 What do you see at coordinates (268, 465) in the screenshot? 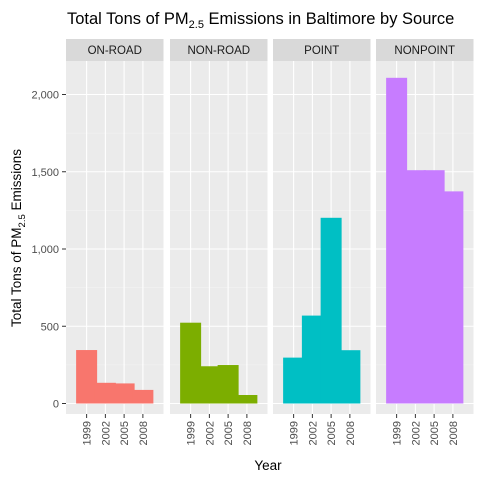
I see `x-axis-title: Year` at bounding box center [268, 465].